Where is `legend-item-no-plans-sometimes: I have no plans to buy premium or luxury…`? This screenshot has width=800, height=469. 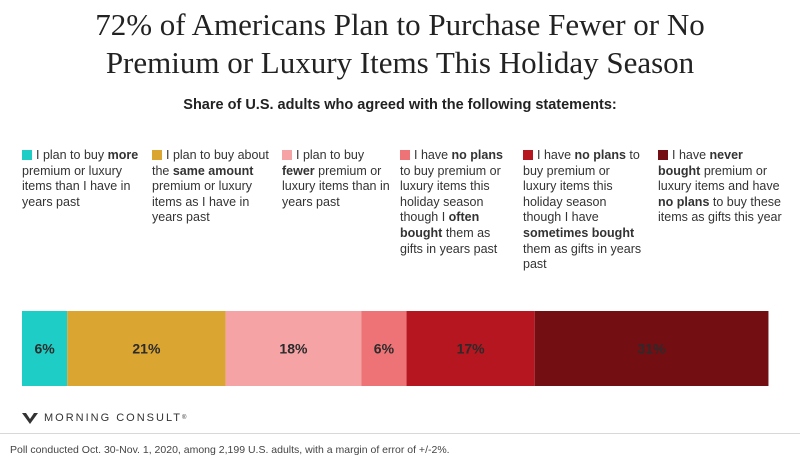
legend-item-no-plans-sometimes: I have no plans to buy premium or luxury… is located at coordinates (584, 210).